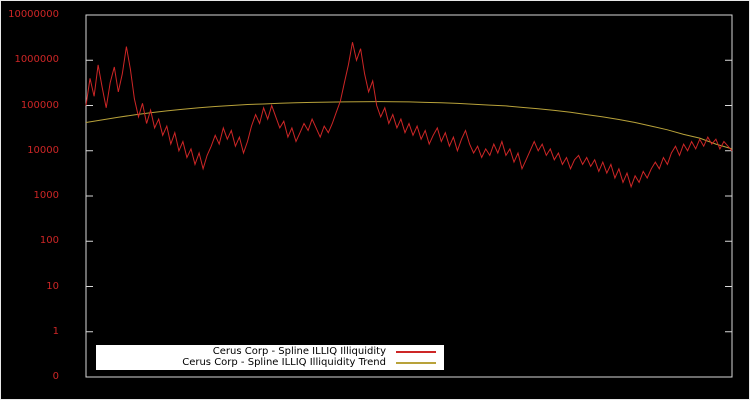 This screenshot has width=750, height=400. I want to click on y-tick-label: 1000, so click(46, 195).